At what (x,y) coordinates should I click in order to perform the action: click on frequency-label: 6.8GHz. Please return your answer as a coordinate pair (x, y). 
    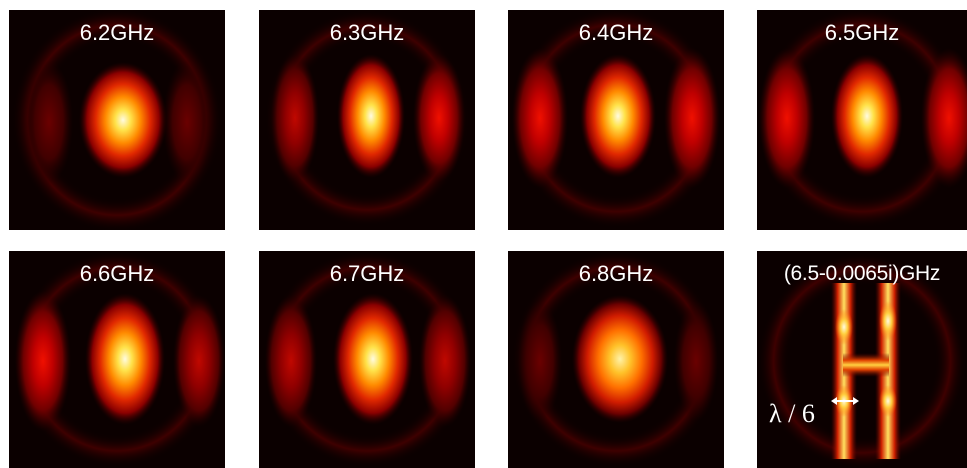
    Looking at the image, I should click on (616, 273).